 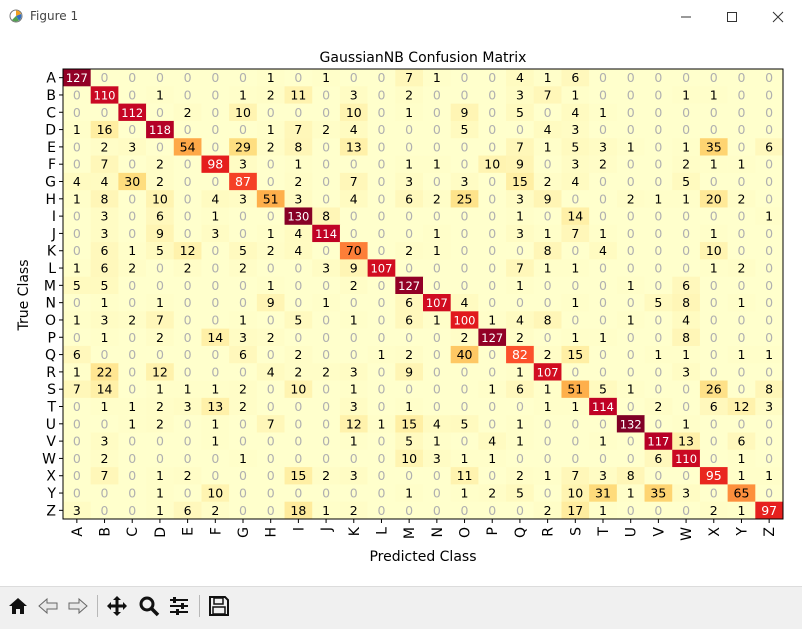 What do you see at coordinates (149, 606) in the screenshot?
I see `zoom-button` at bounding box center [149, 606].